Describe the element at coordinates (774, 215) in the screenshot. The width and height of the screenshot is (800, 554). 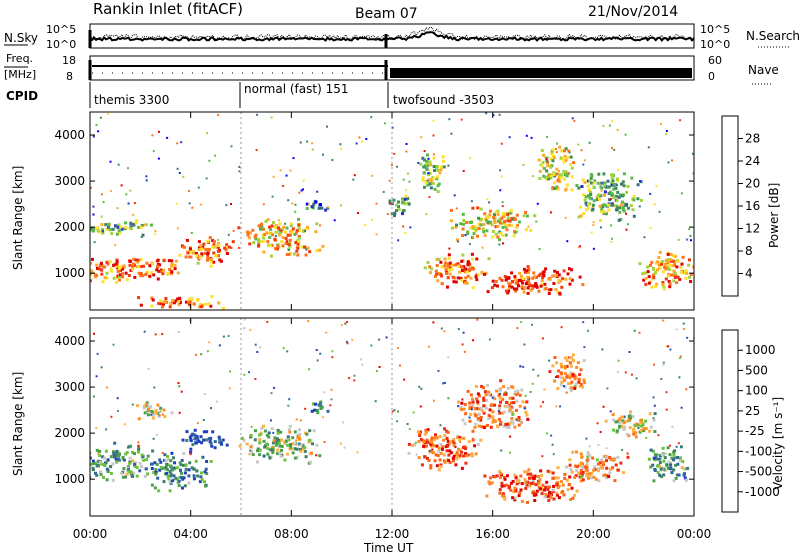
I see `power-colorbar-label: Power [dB]` at that location.